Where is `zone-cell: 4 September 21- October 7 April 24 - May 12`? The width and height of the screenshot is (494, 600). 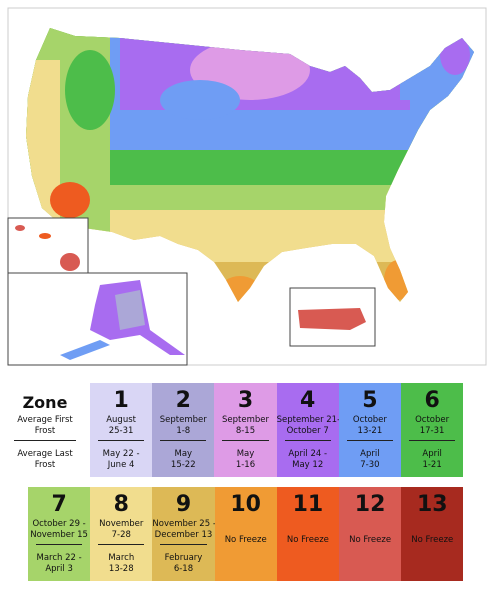 zone-cell: 4 September 21- October 7 April 24 - May 12 is located at coordinates (308, 430).